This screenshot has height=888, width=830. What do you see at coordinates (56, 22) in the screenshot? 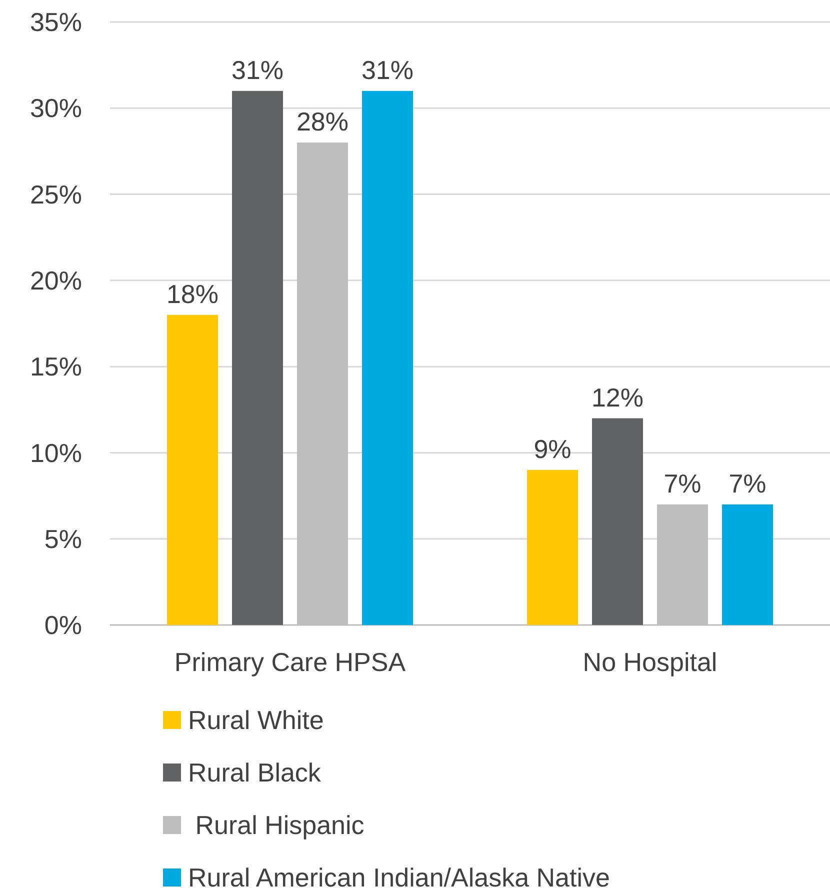
I see `y-tick-label: 35%` at bounding box center [56, 22].